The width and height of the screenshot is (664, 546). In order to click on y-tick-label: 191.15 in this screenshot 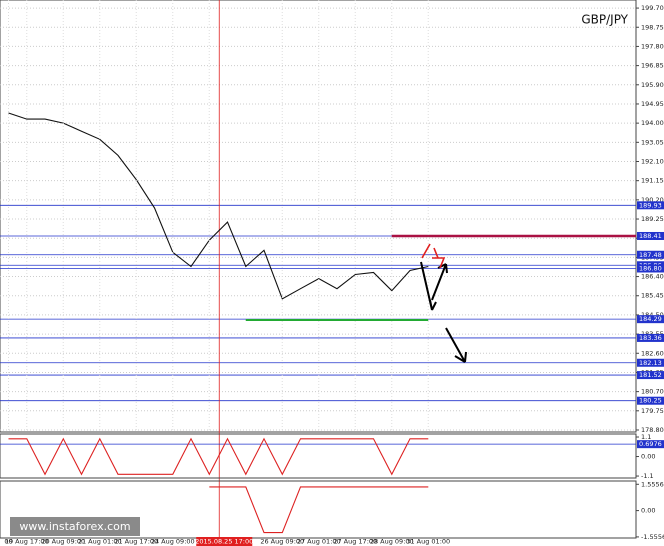, I will do `click(652, 181)`.